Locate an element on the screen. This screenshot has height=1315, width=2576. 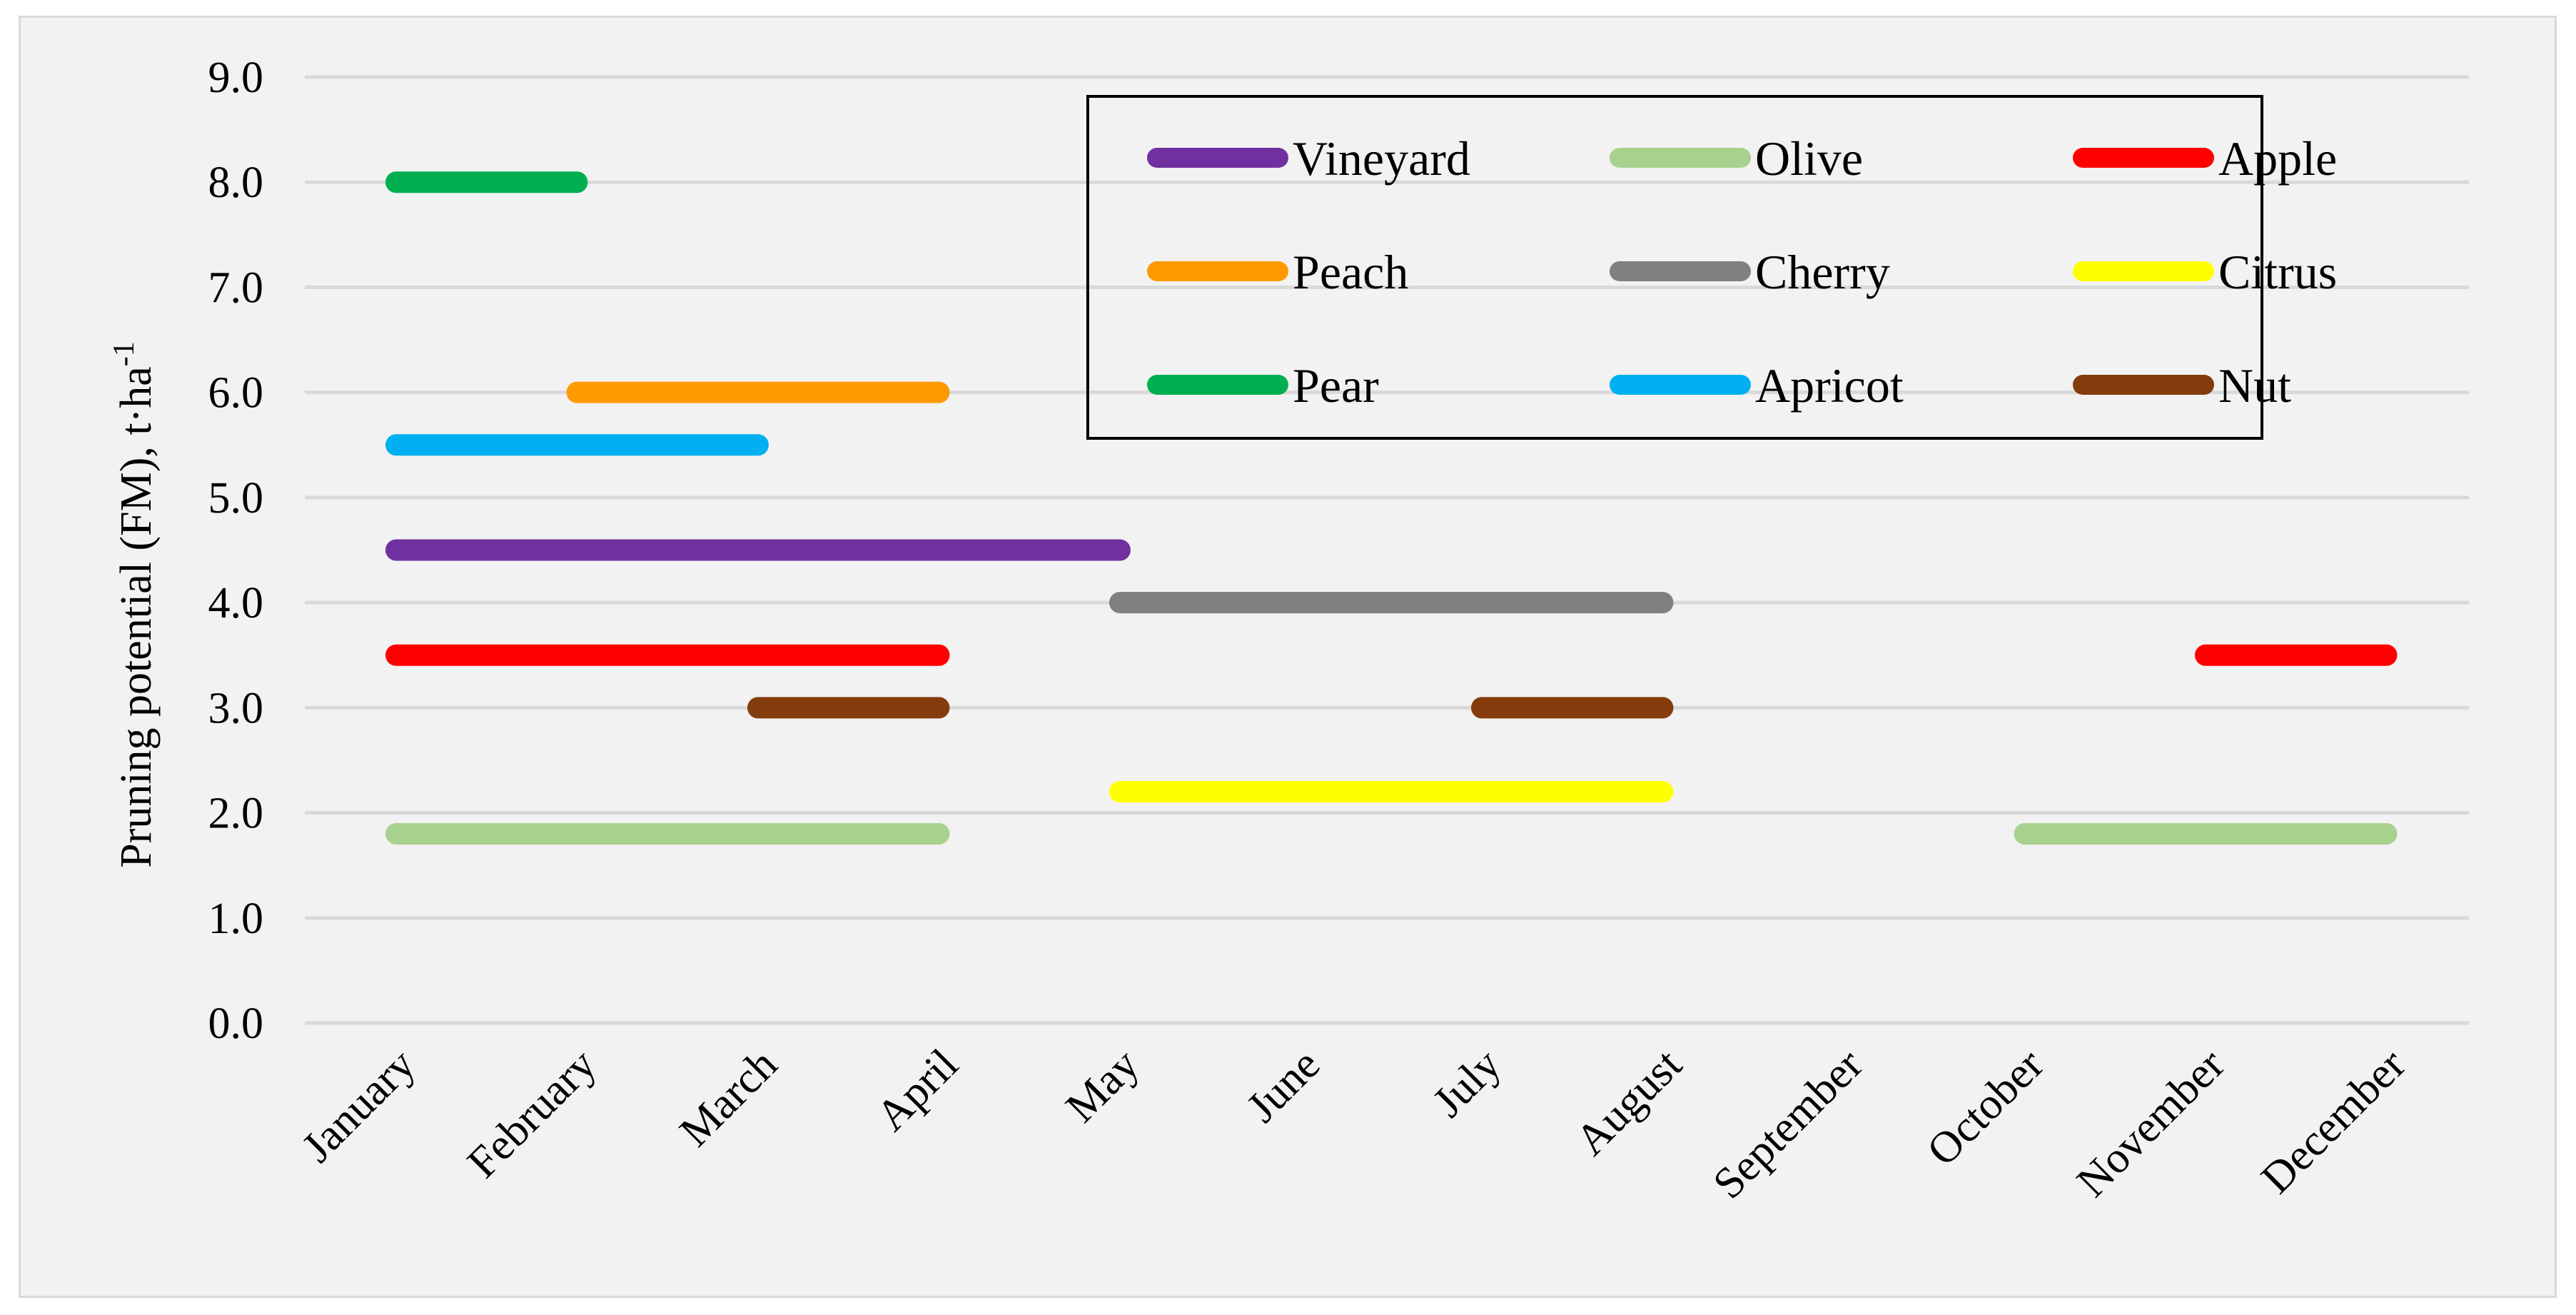
y-axis-title-superscript: -1 is located at coordinates (124, 353).